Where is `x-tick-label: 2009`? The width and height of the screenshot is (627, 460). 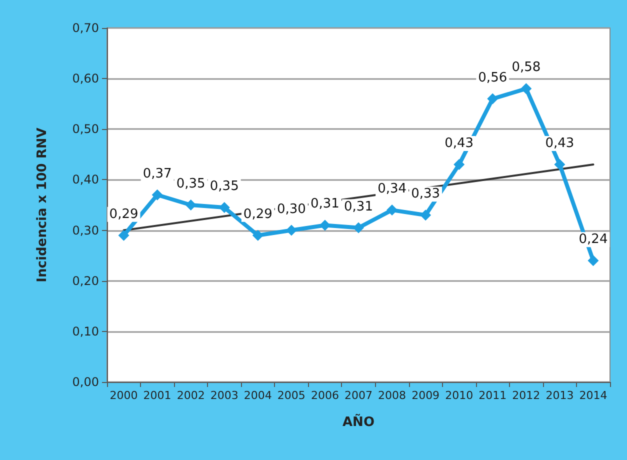
x-tick-label: 2009 is located at coordinates (426, 395).